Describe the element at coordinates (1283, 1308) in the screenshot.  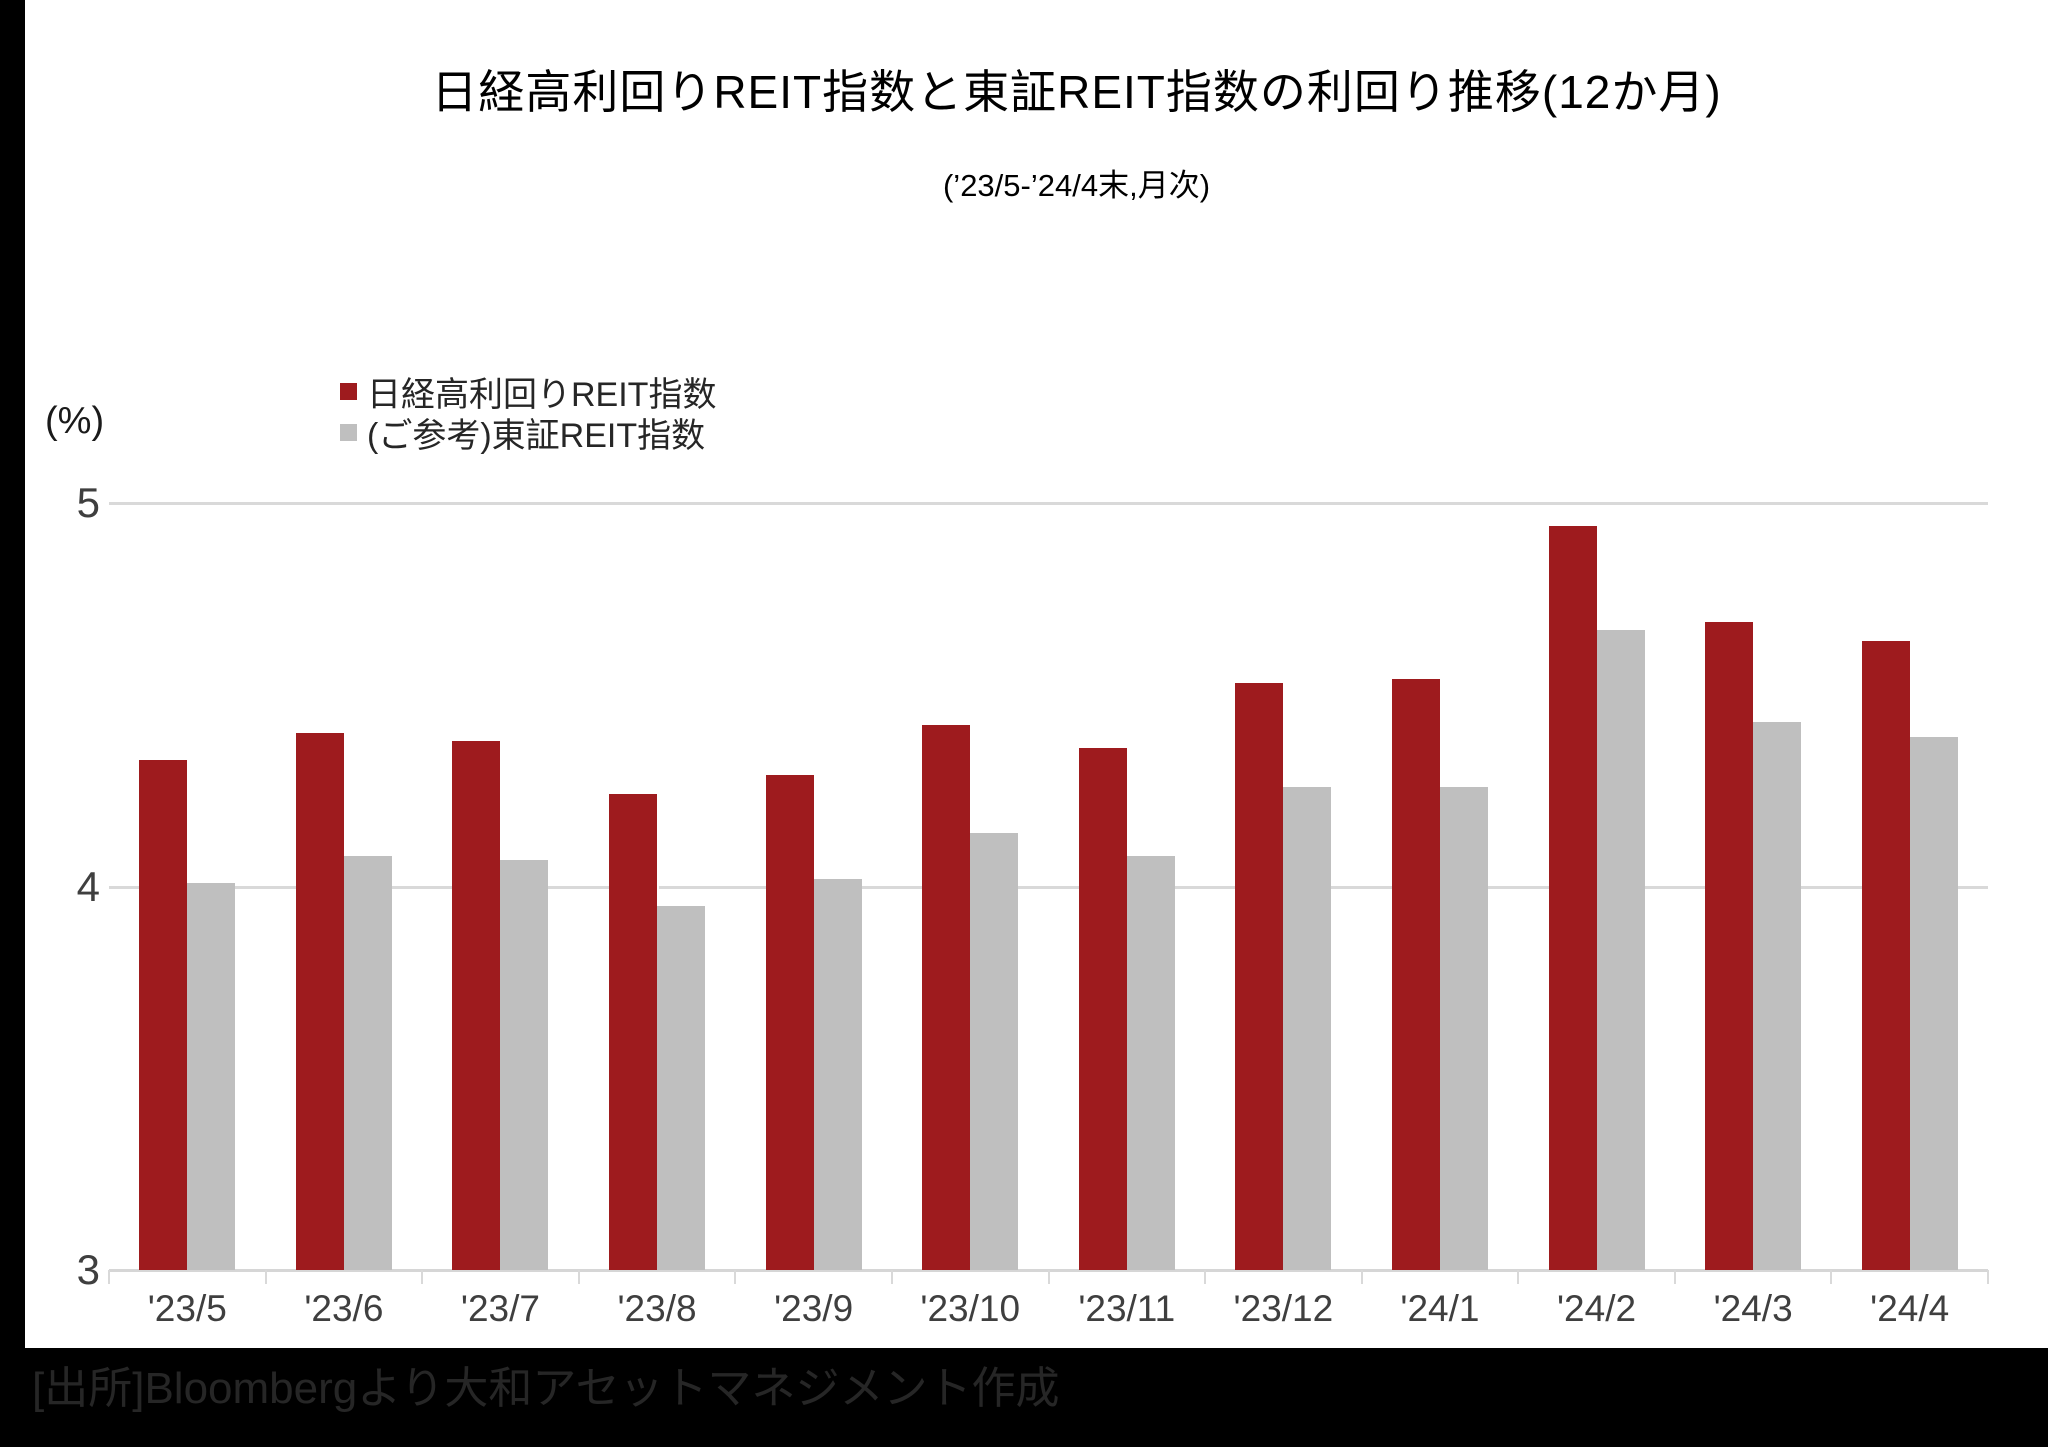
I see `x-axis-label-23-12: '23/12` at that location.